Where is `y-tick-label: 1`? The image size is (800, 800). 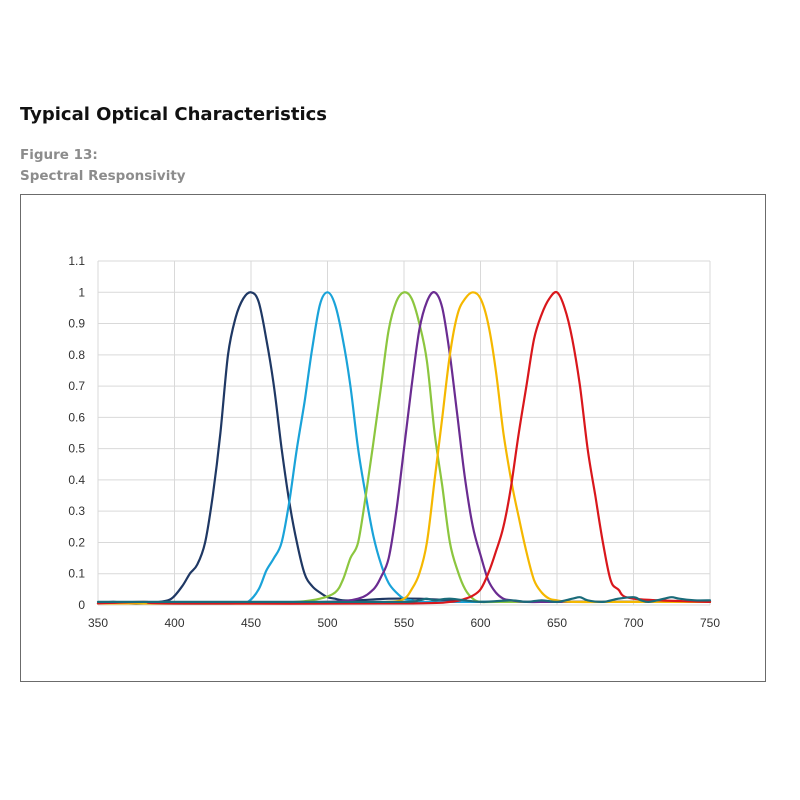 y-tick-label: 1 is located at coordinates (81, 292).